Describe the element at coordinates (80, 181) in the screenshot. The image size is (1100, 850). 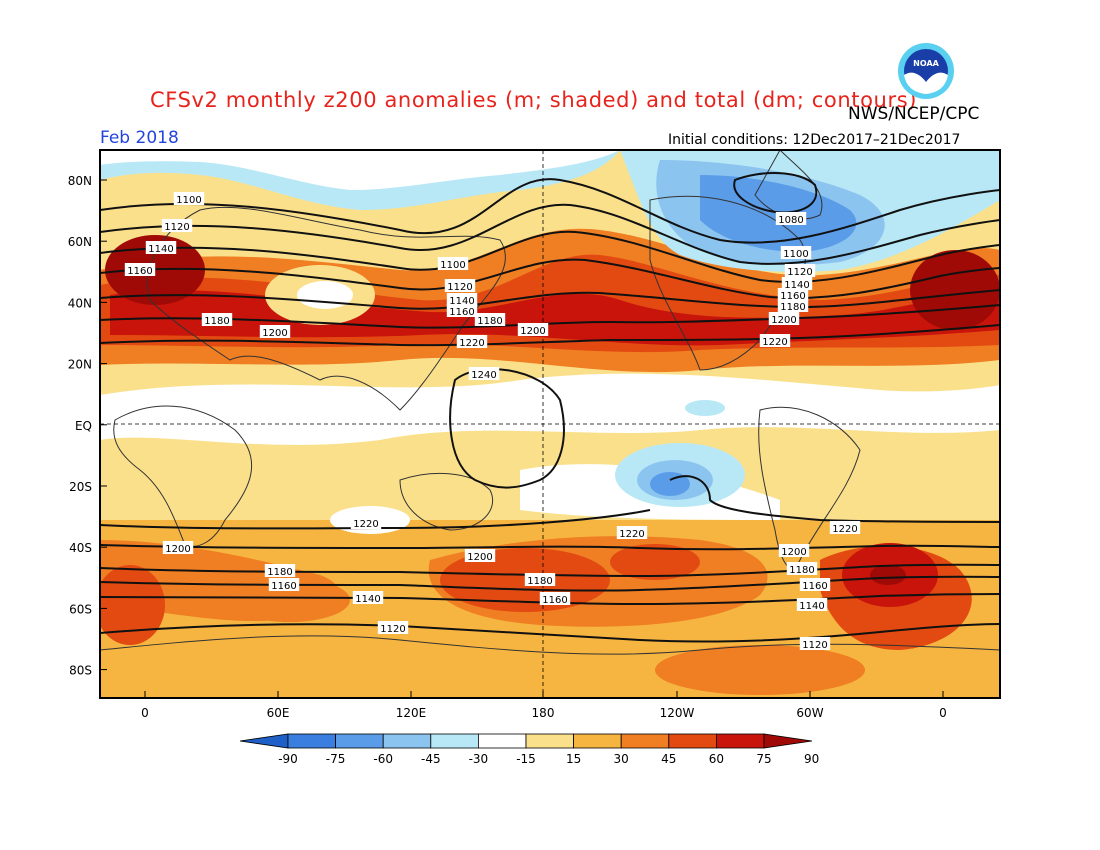
I see `lat-label: 80N` at that location.